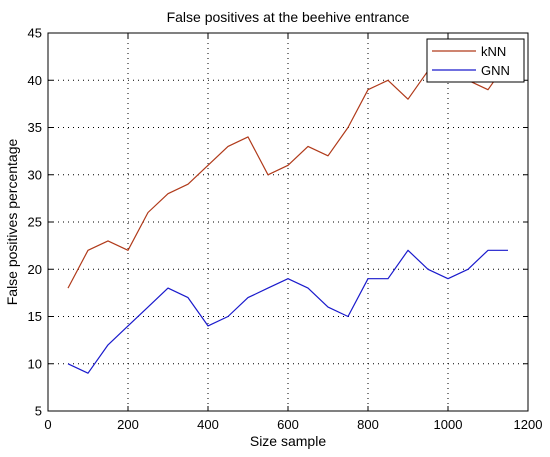 The width and height of the screenshot is (550, 457). What do you see at coordinates (128, 424) in the screenshot?
I see `x-tick-label: 200` at bounding box center [128, 424].